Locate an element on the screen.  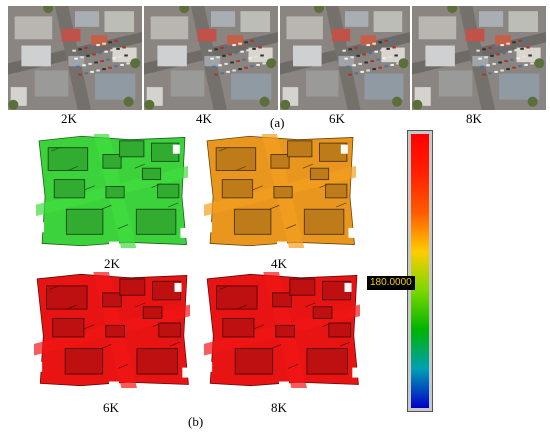
panel-b-label: (b) is located at coordinates (196, 421).